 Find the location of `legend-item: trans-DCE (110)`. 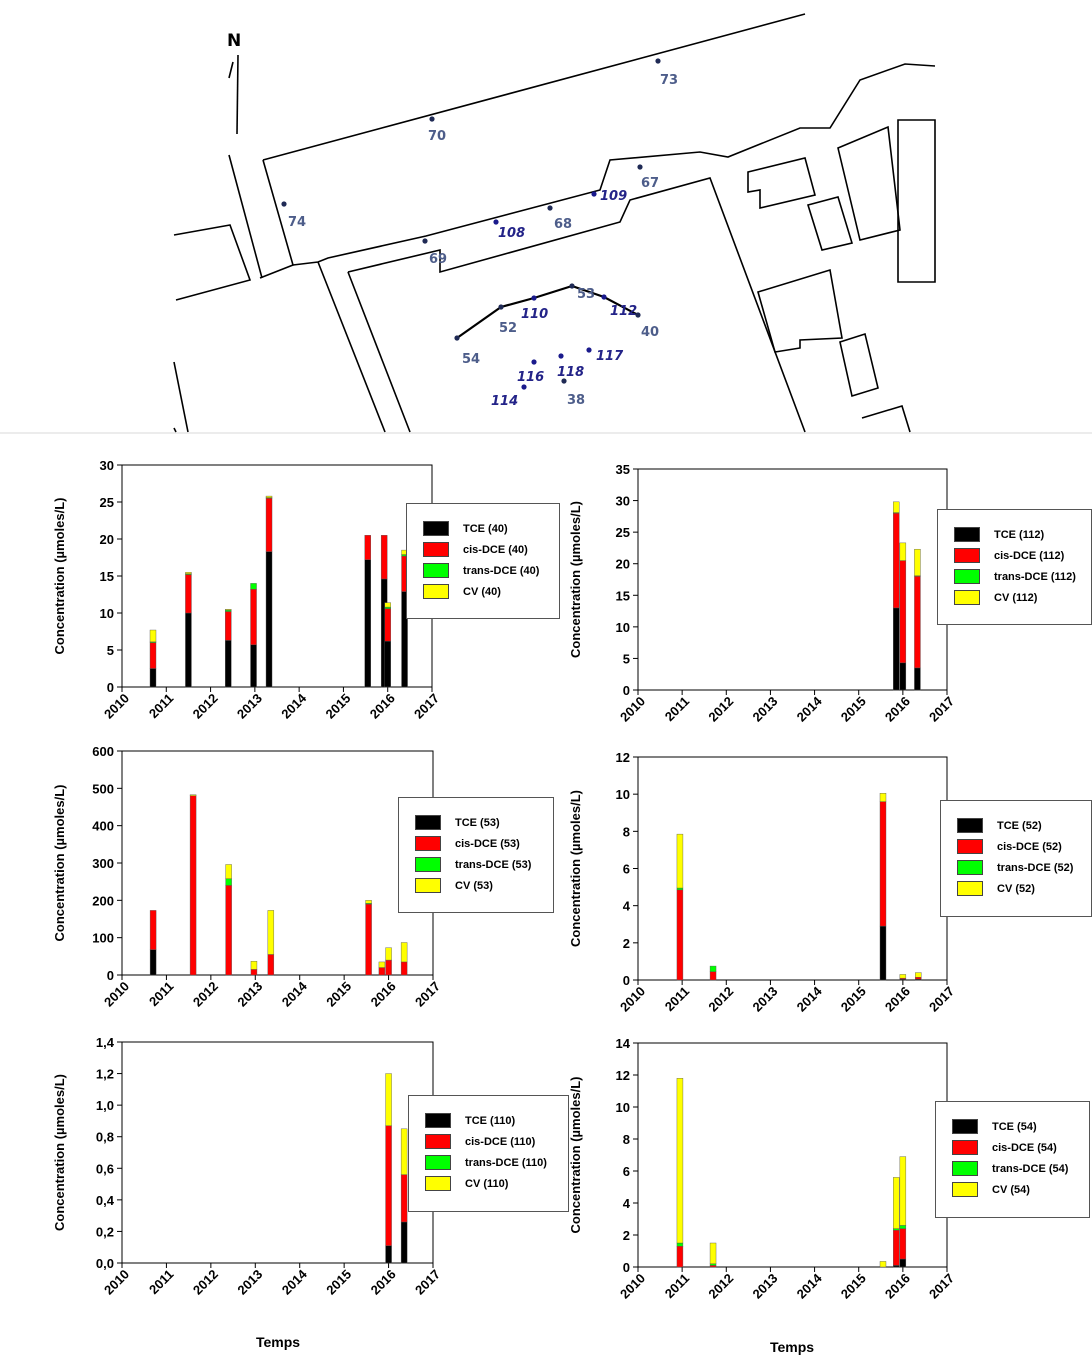

legend-item: trans-DCE (110) is located at coordinates (488, 1162).